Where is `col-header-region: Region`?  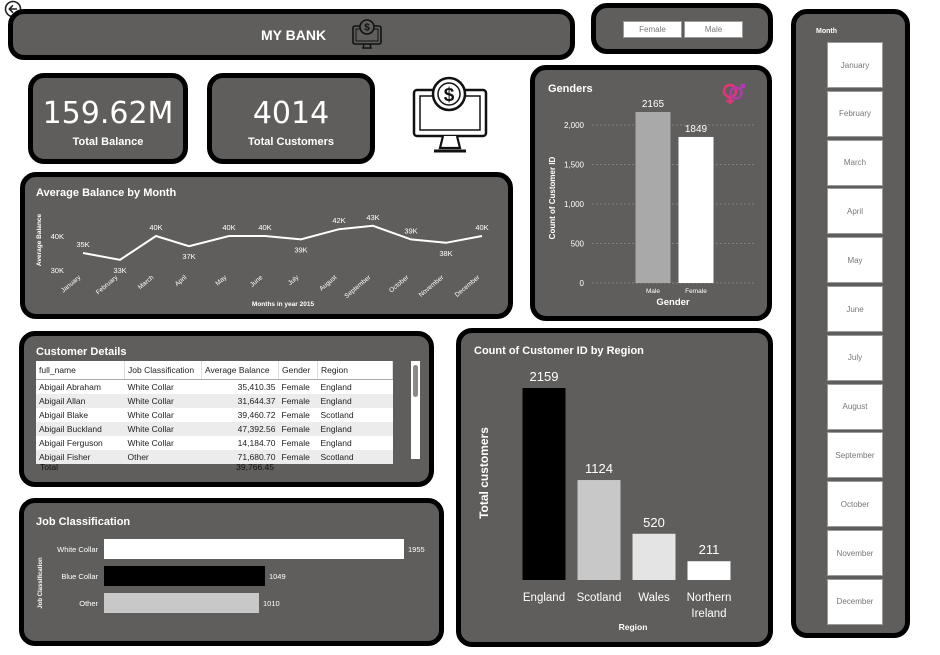 col-header-region: Region is located at coordinates (355, 370).